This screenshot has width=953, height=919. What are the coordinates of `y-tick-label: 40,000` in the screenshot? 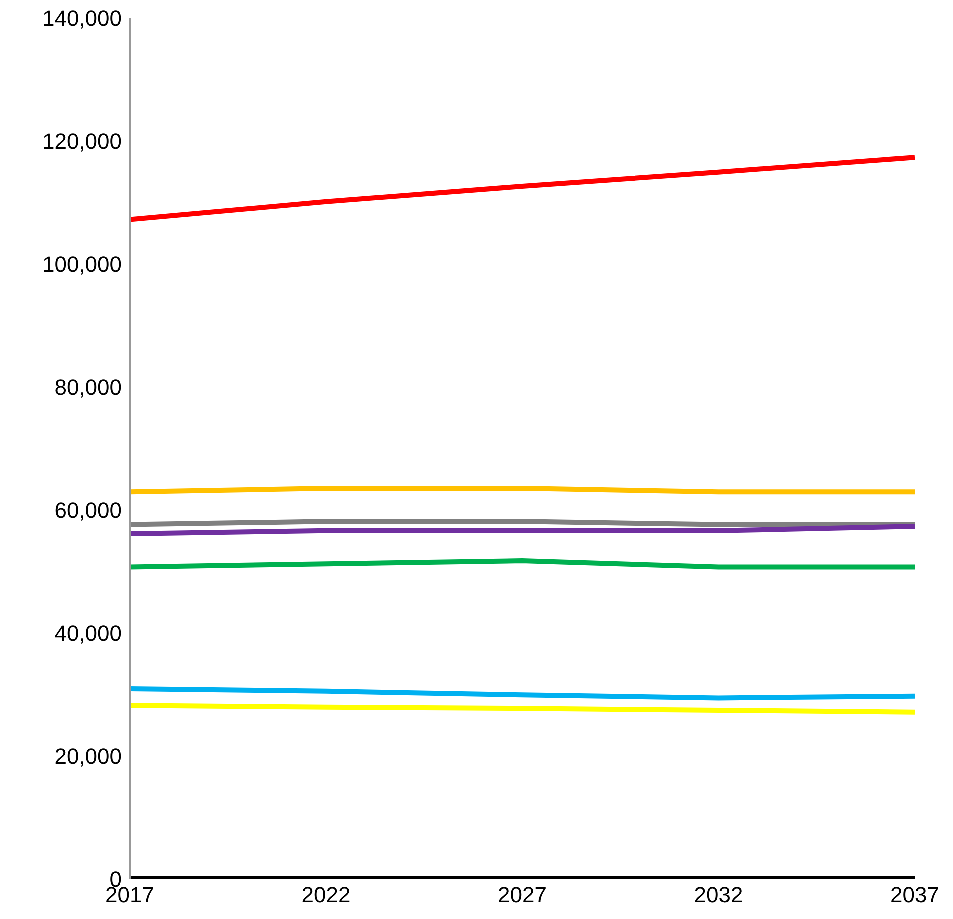 It's located at (88, 633).